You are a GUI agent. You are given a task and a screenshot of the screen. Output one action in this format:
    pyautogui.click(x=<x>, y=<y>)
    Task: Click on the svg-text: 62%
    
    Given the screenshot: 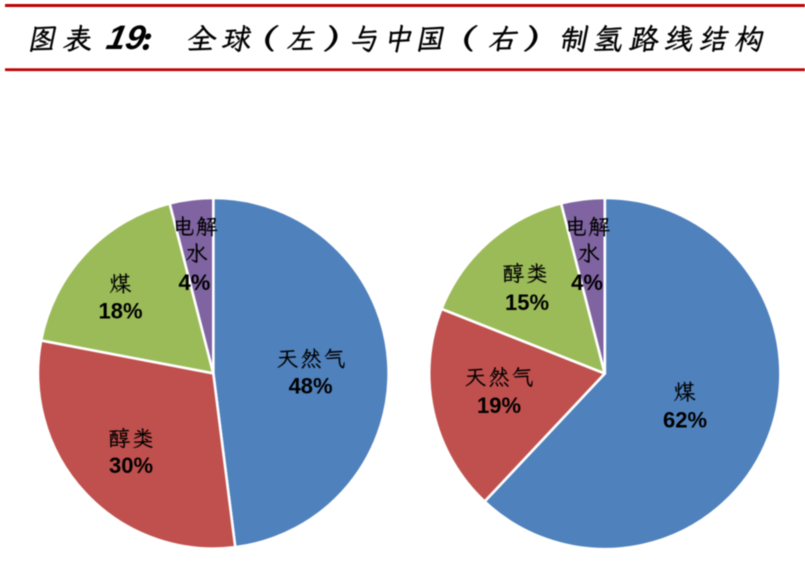 What is the action you would take?
    pyautogui.click(x=685, y=420)
    